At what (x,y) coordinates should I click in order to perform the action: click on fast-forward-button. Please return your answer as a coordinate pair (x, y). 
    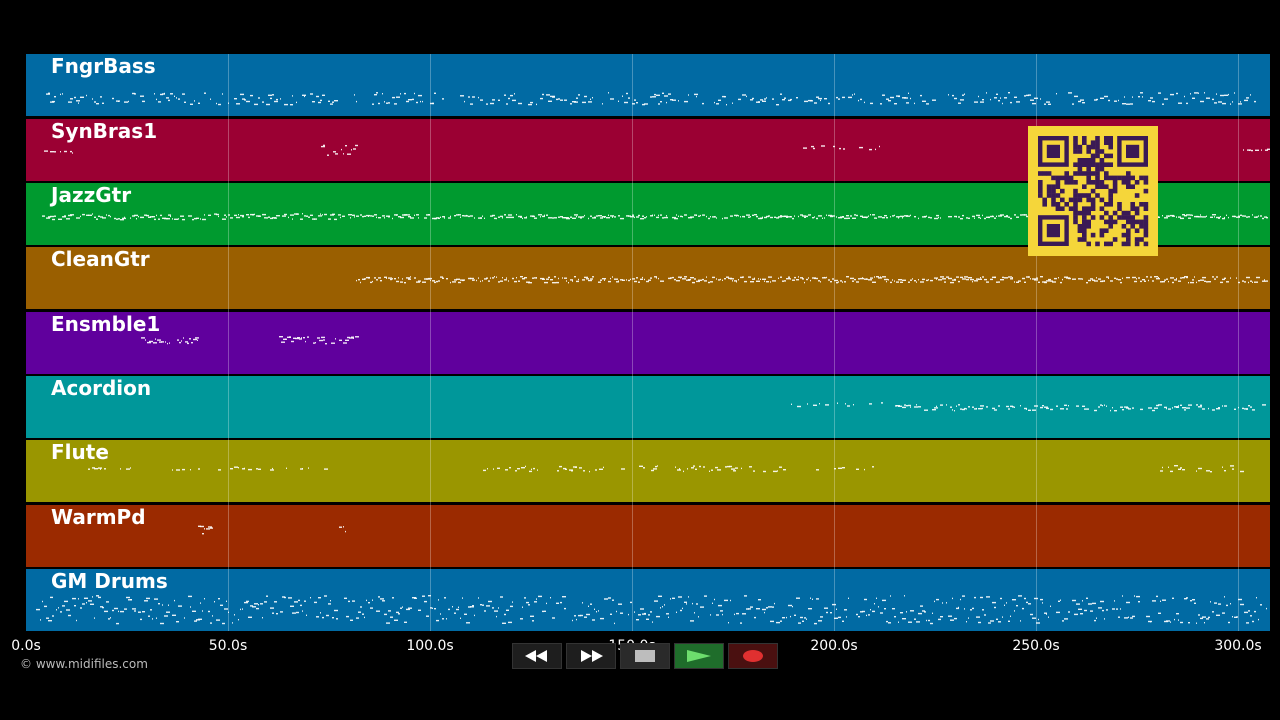
    Looking at the image, I should click on (591, 656).